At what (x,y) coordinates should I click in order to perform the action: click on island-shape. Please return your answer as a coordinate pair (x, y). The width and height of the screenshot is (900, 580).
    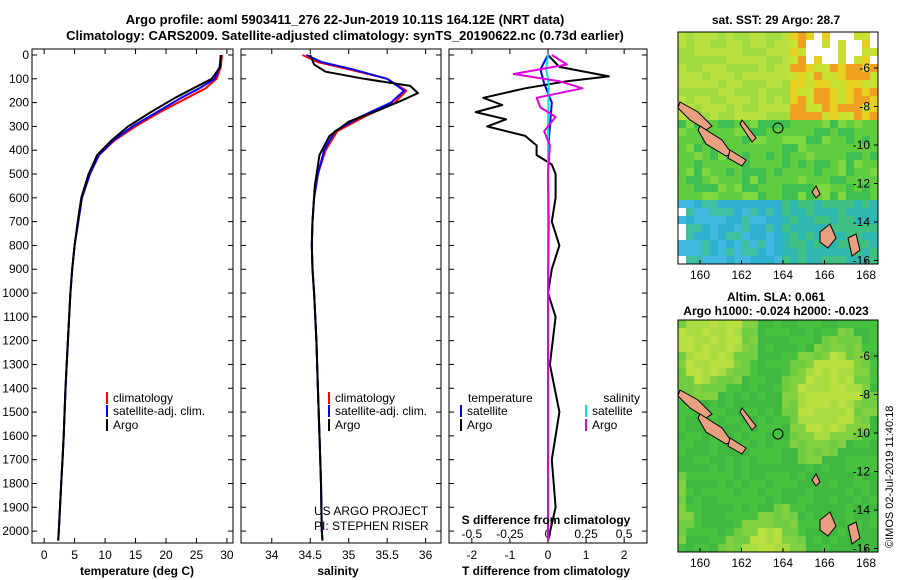
    Looking at the image, I should click on (737, 158).